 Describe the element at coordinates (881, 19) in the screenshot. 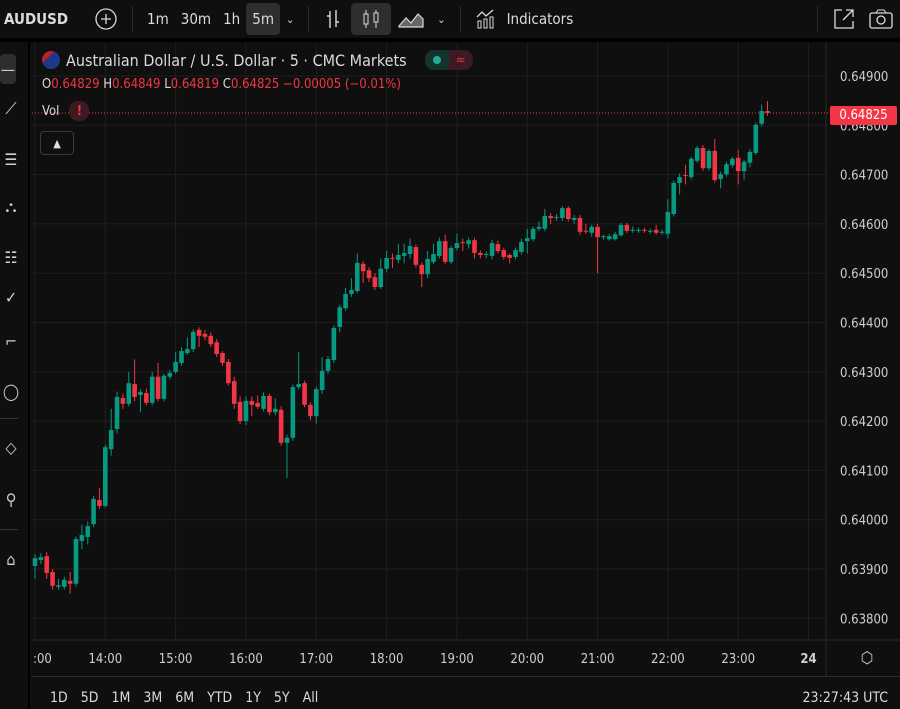

I see `screenshot-button` at that location.